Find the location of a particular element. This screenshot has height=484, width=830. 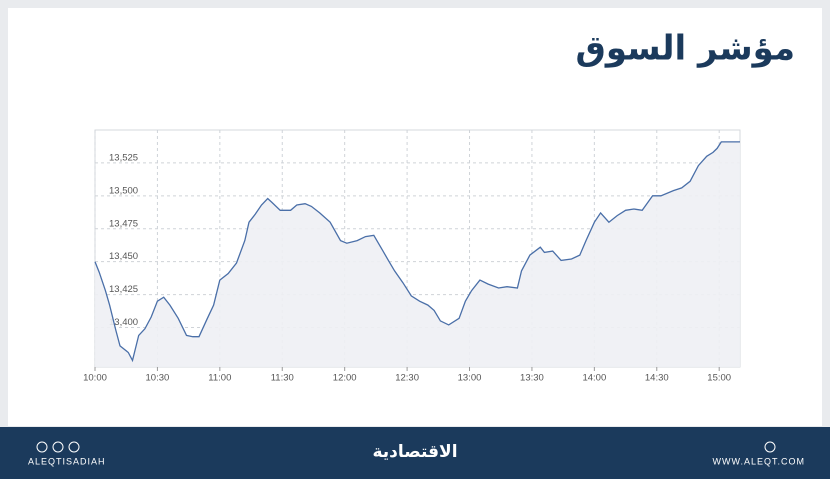

x-tick-label: 13:30 is located at coordinates (532, 378).